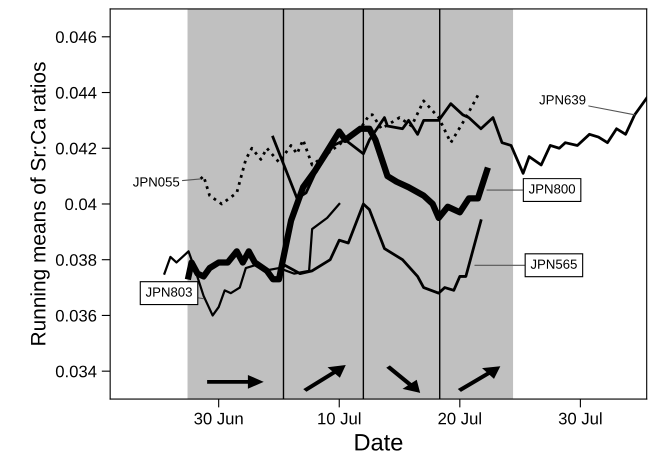  What do you see at coordinates (169, 292) in the screenshot?
I see `annotation: JPN803` at bounding box center [169, 292].